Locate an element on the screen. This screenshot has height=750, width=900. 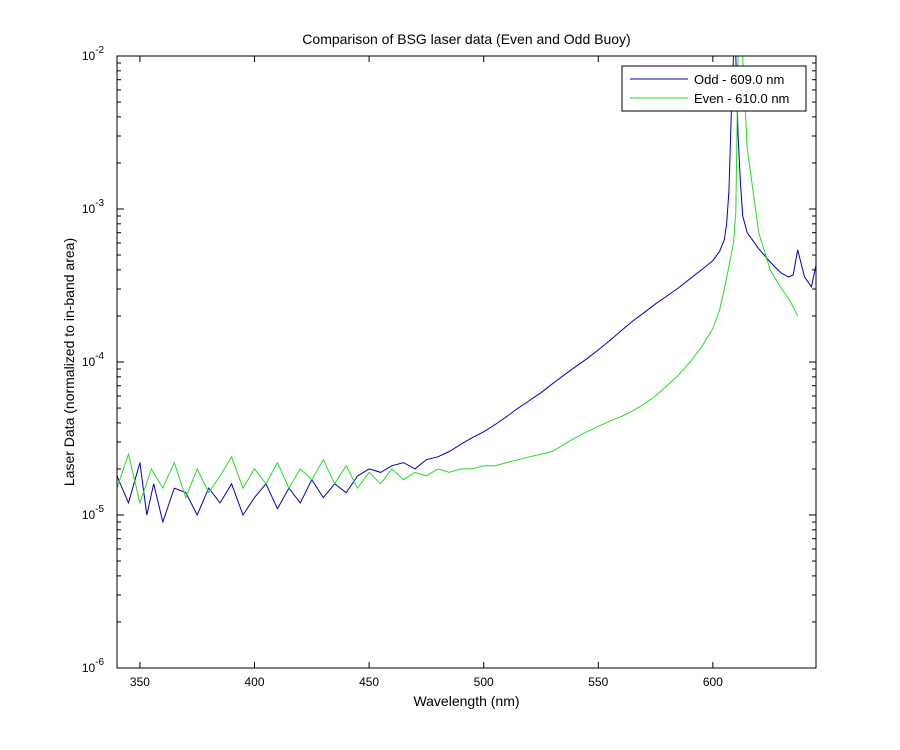
x-tick-label: 550 is located at coordinates (598, 682).